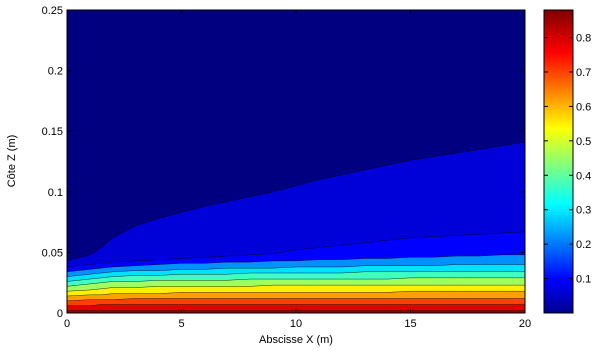 The image size is (594, 351). I want to click on y-tick-label: 0.2, so click(55, 72).